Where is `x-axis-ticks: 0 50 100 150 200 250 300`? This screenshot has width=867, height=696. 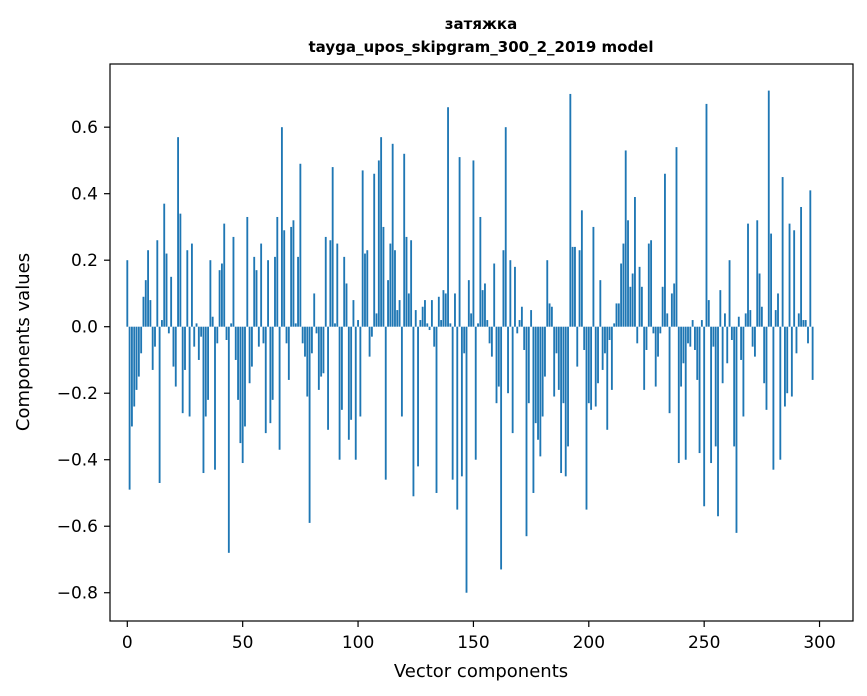 x-axis-ticks: 0 50 100 150 200 250 300 is located at coordinates (479, 637).